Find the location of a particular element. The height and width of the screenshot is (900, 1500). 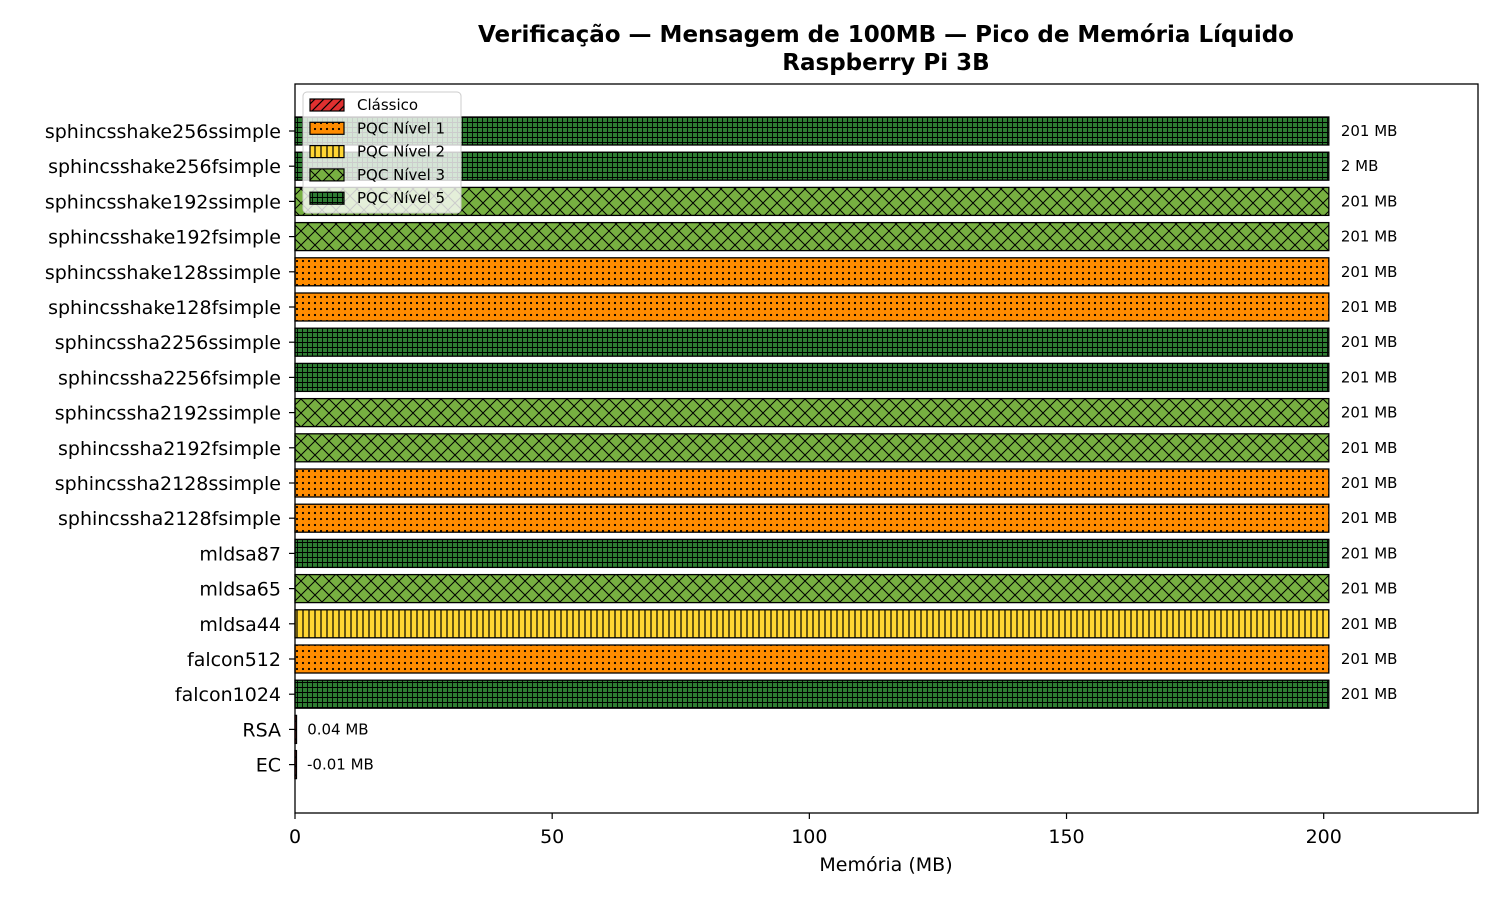

chart-subtitle: Raspberry Pi 3B is located at coordinates (885, 63).